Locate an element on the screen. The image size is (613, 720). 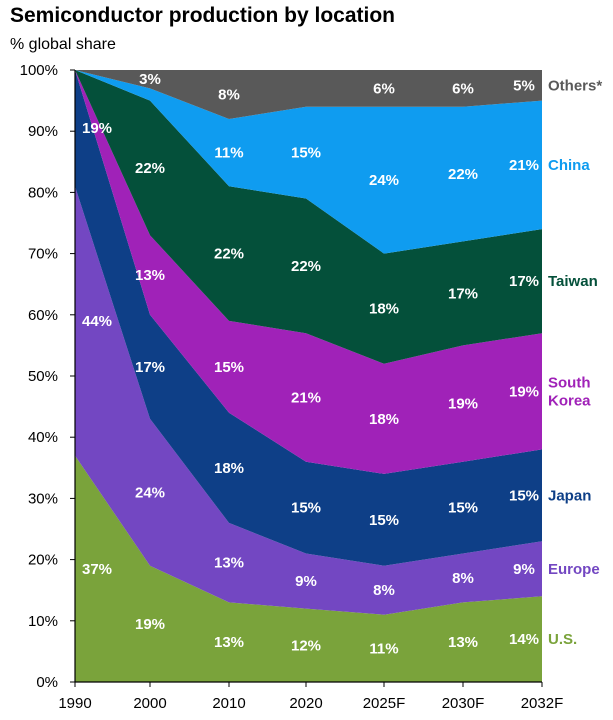
y-tick-label: 10% is located at coordinates (43, 621).